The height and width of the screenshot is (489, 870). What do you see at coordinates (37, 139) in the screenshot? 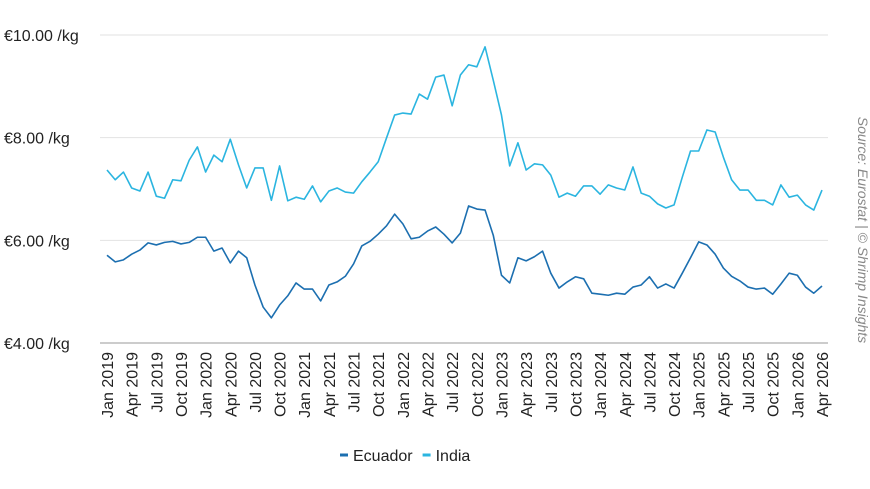
I see `y-tick-label: €8.00 /kg` at bounding box center [37, 139].